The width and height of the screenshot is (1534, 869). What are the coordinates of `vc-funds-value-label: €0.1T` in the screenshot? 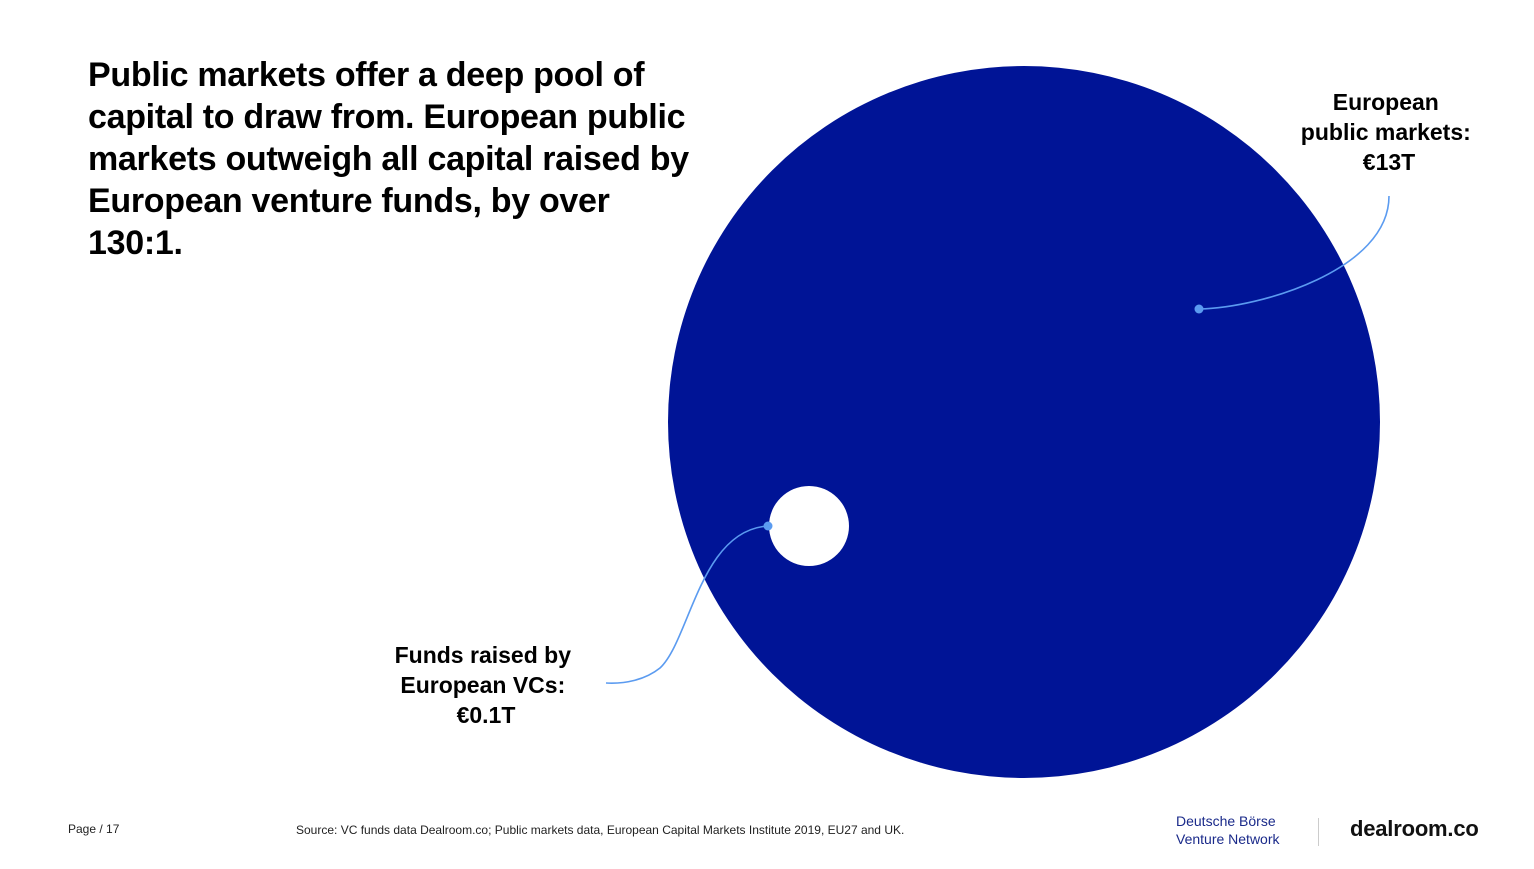 It's located at (486, 715).